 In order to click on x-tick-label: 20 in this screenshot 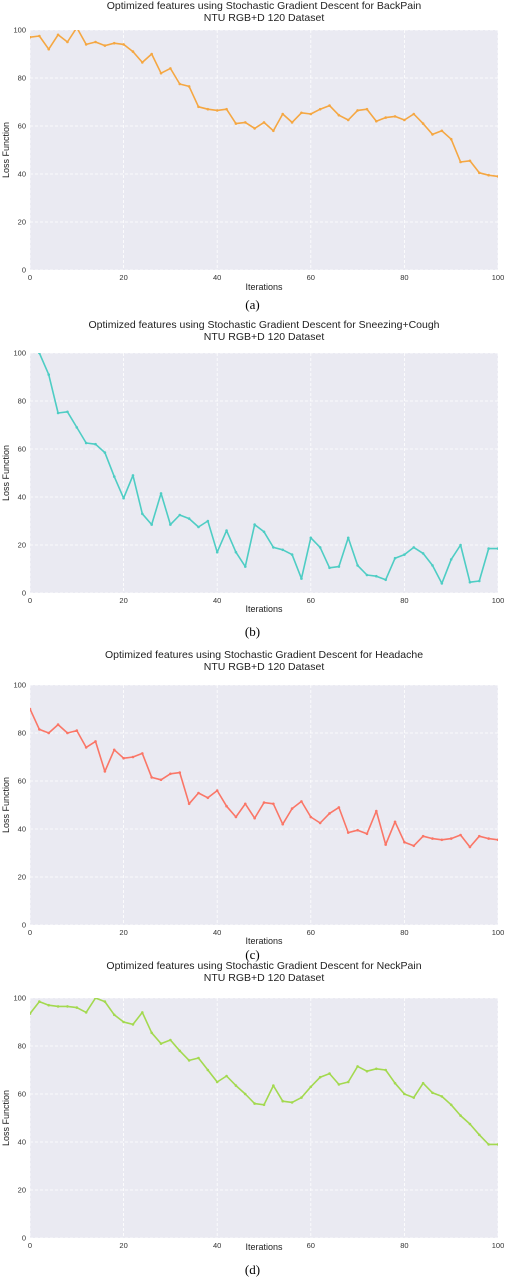, I will do `click(123, 600)`.